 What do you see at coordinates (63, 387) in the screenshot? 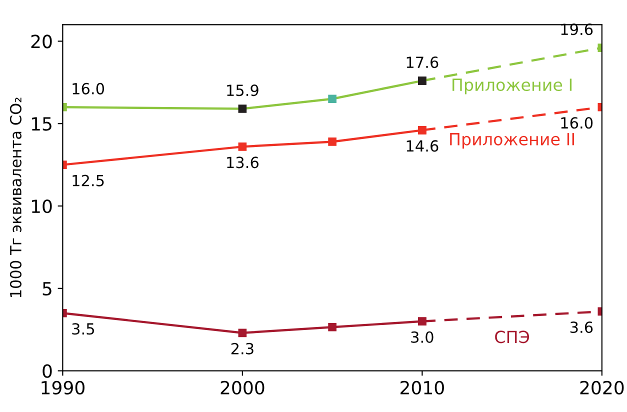
I see `x-tick-label: 1990` at bounding box center [63, 387].